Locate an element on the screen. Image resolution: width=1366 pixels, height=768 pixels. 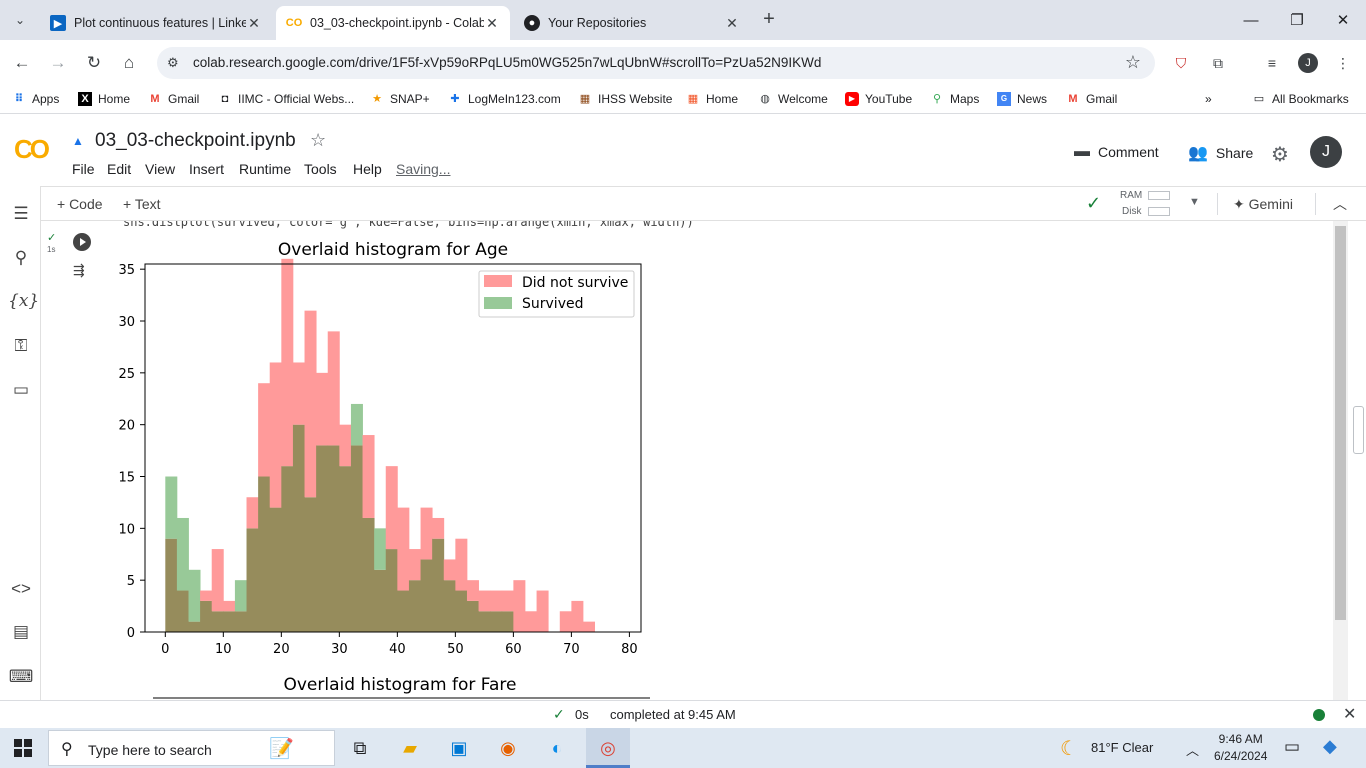
ram-usage-bar is located at coordinates (1159, 195).